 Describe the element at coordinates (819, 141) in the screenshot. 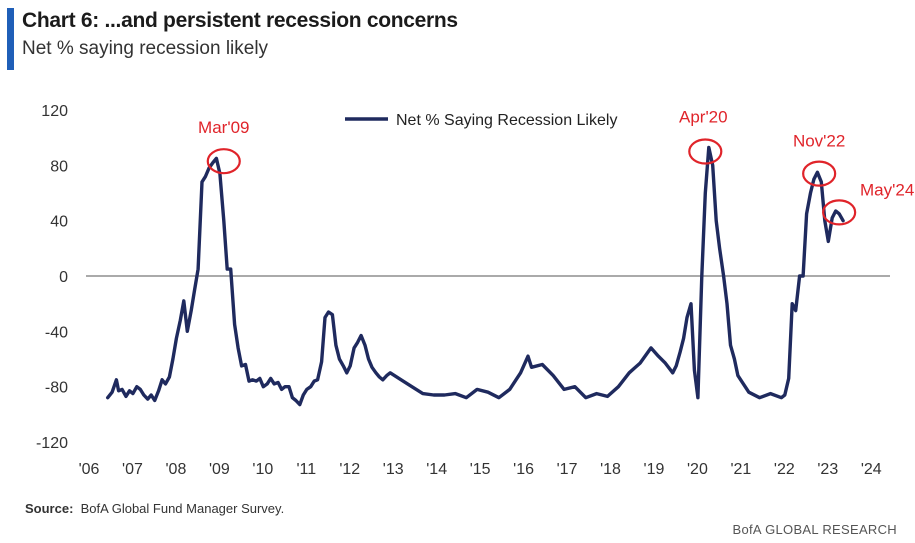

I see `annotation-label: Nov'22` at that location.